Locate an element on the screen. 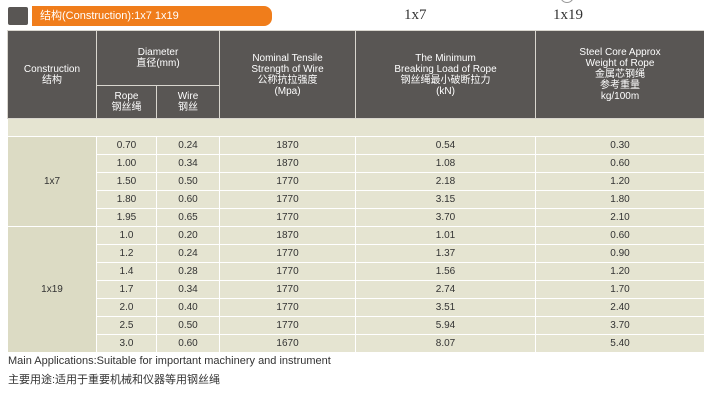 Image resolution: width=704 pixels, height=412 pixels. table-cell: 0.54 is located at coordinates (446, 145).